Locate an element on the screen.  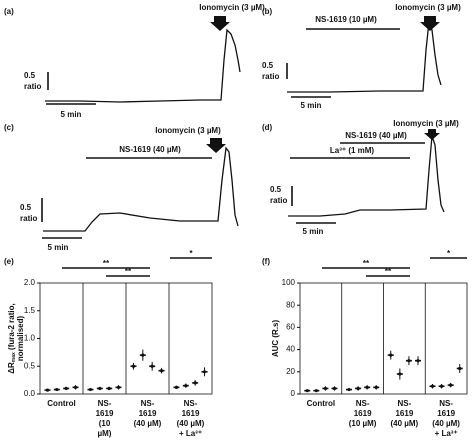
y-axis-label: ΔRmax (fura-2 ratio, is located at coordinates (12, 338).